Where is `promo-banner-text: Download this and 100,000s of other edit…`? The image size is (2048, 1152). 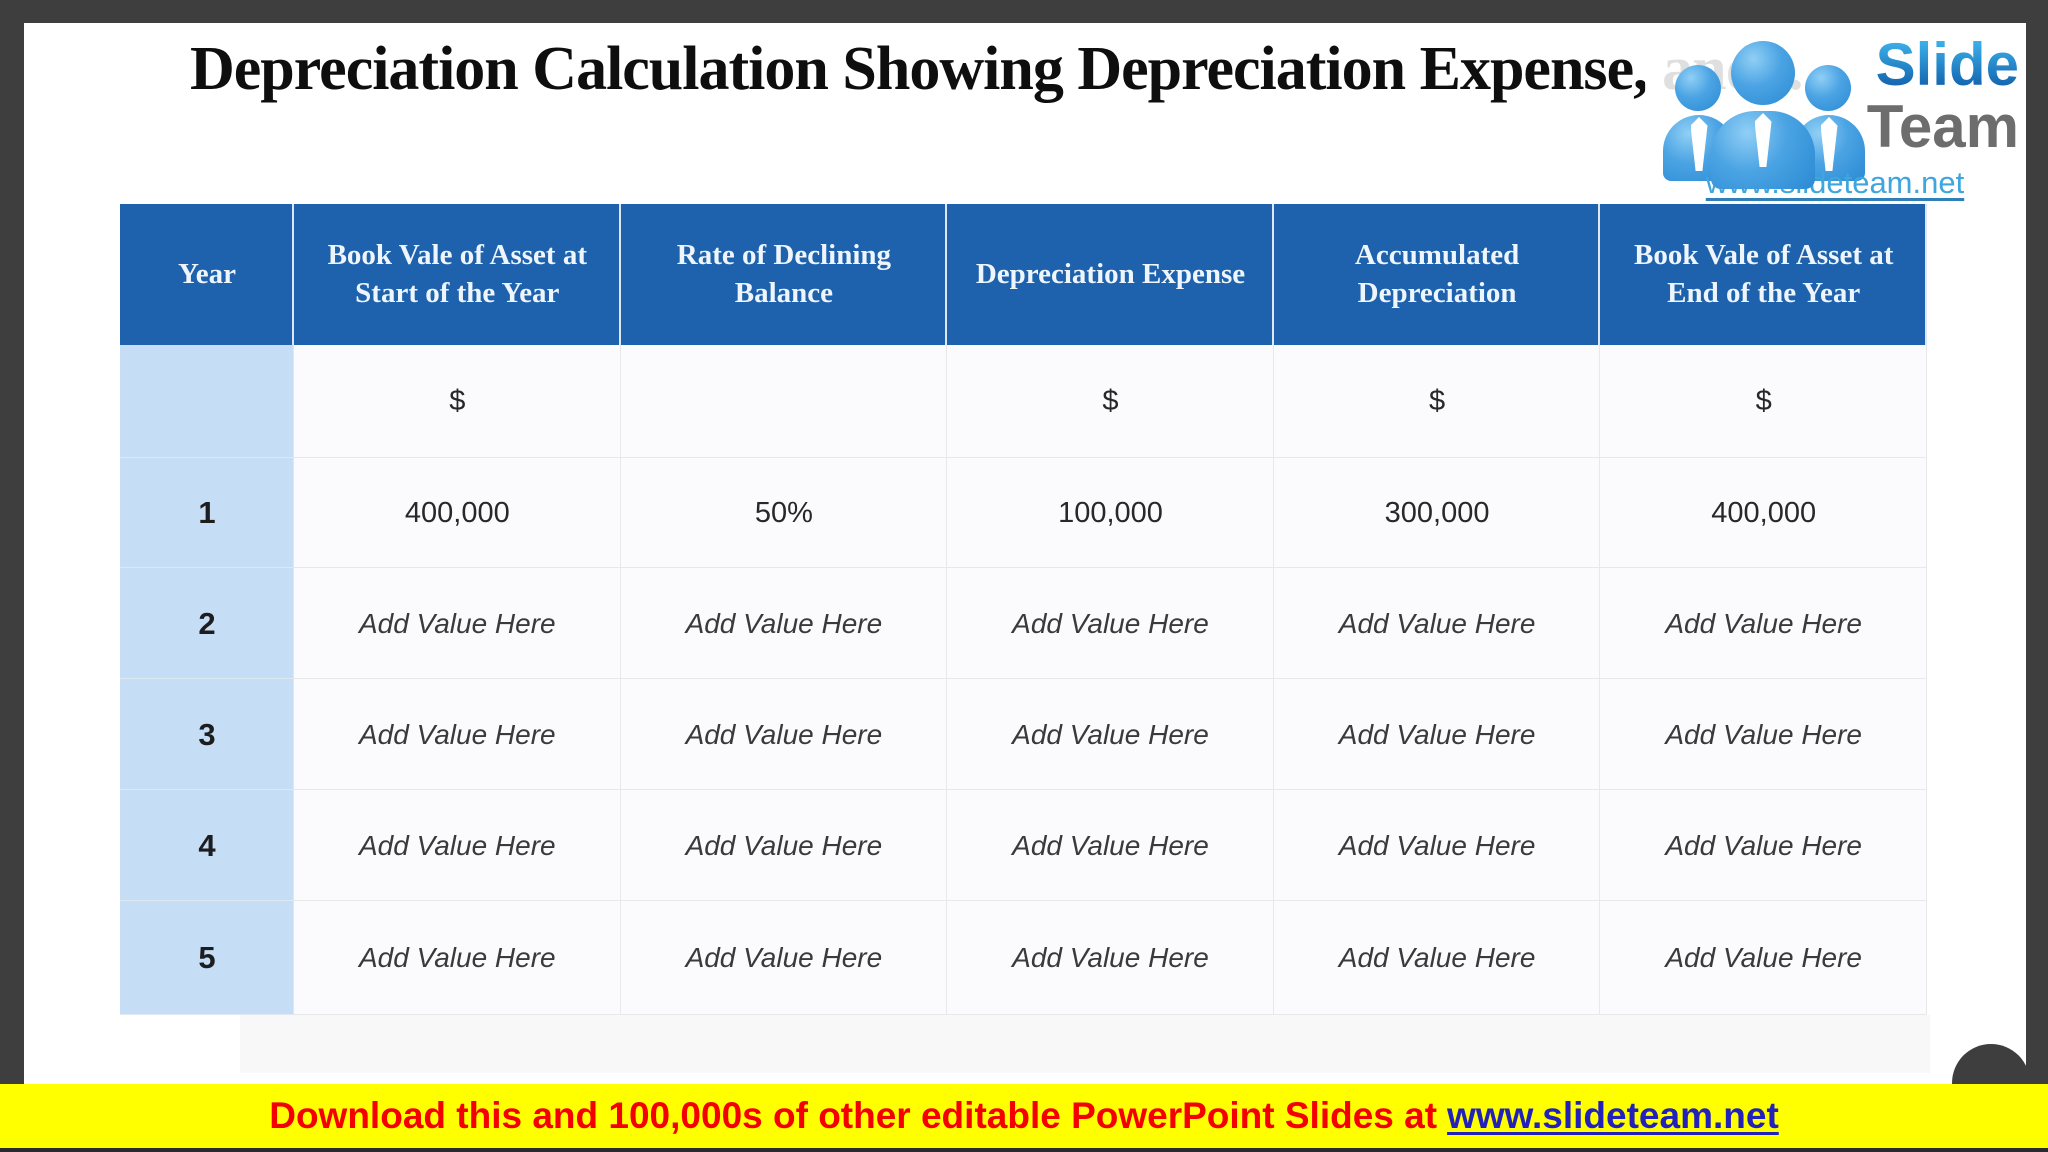
promo-banner-text: Download this and 100,000s of other edit… is located at coordinates (853, 1115).